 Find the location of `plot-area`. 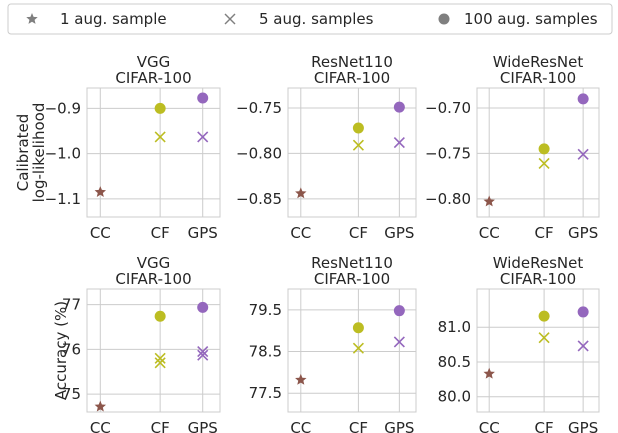

plot-area is located at coordinates (153, 152).